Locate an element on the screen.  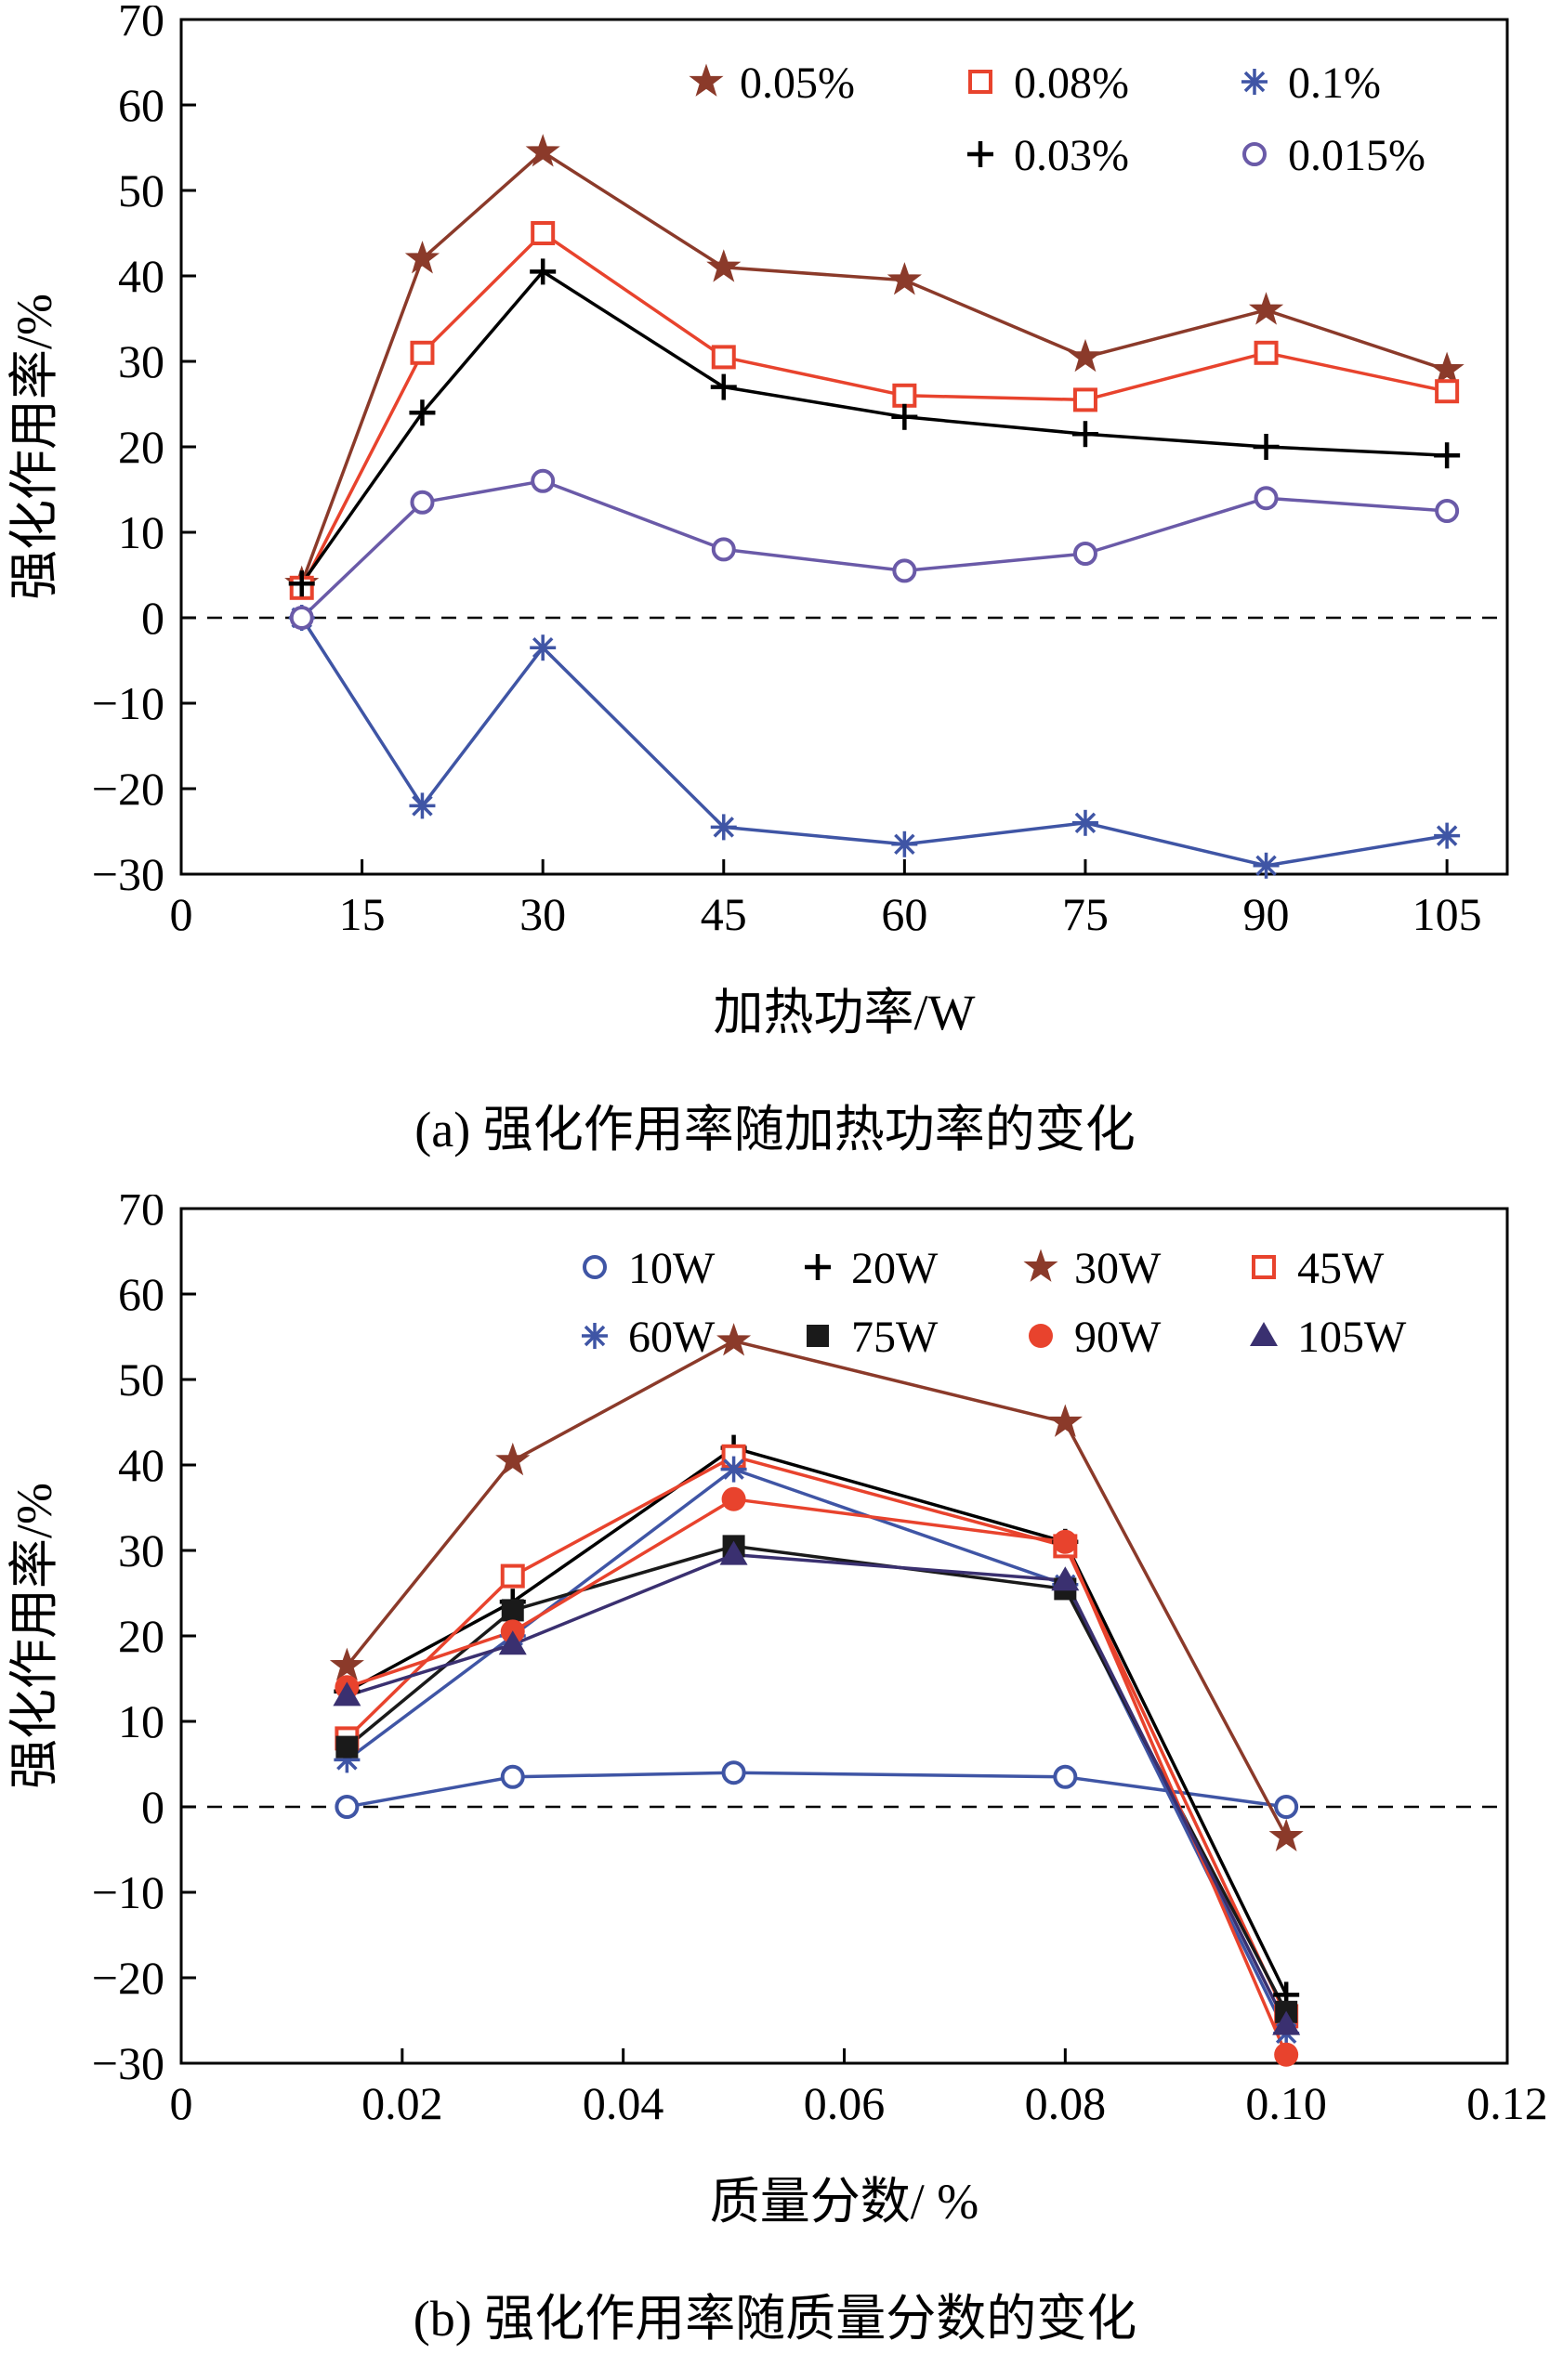
x-tick-label: 45 is located at coordinates (724, 914).